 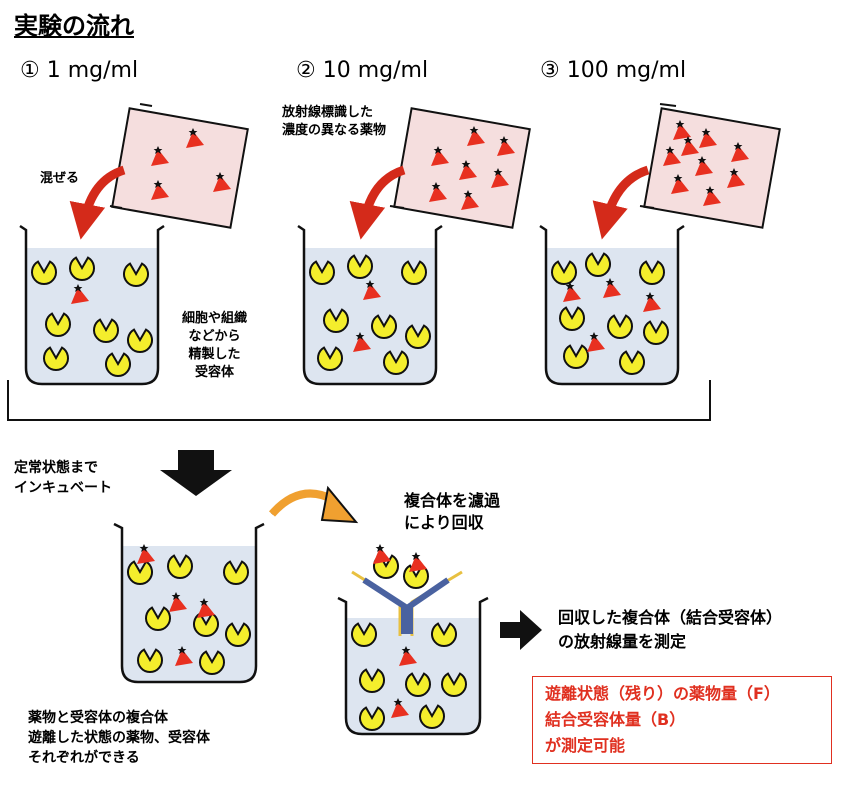 What do you see at coordinates (74, 26) in the screenshot?
I see `page-title: 実験の流れ` at bounding box center [74, 26].